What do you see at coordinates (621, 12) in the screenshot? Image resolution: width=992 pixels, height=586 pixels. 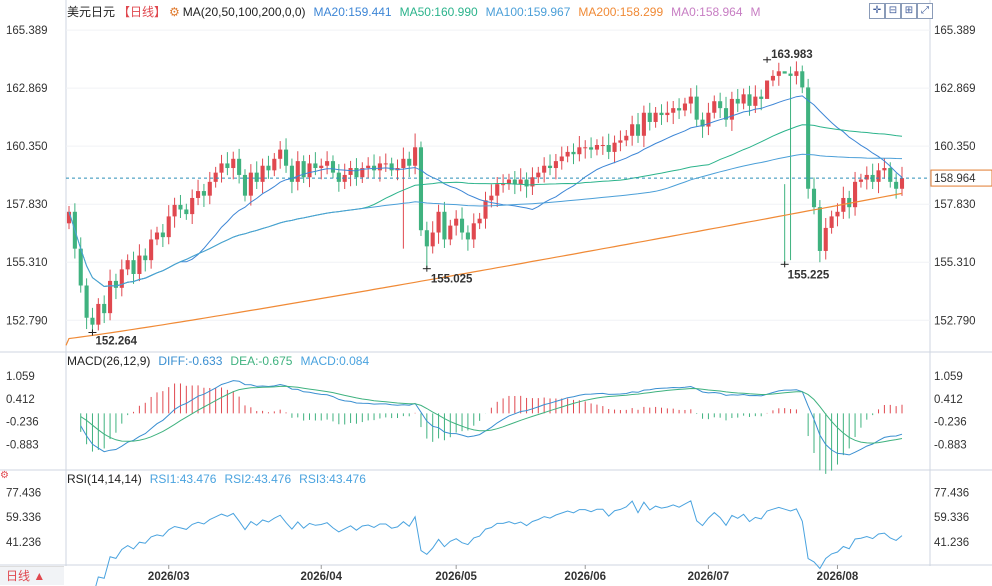 I see `ma200-label: MA200:158.299` at bounding box center [621, 12].